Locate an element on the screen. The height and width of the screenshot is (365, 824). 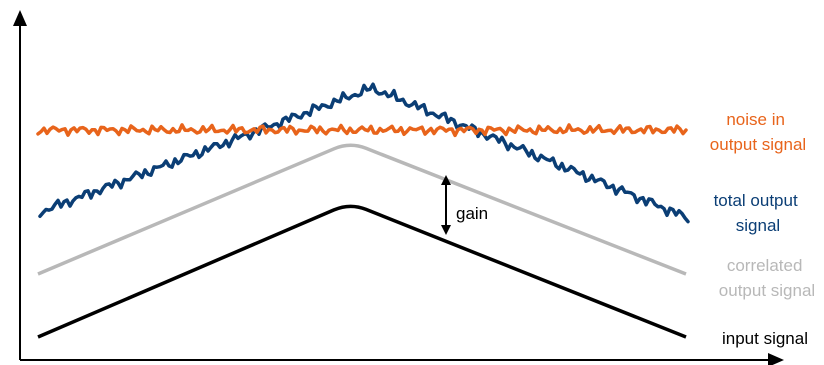
noise-label: noise in output signal is located at coordinates (758, 132).